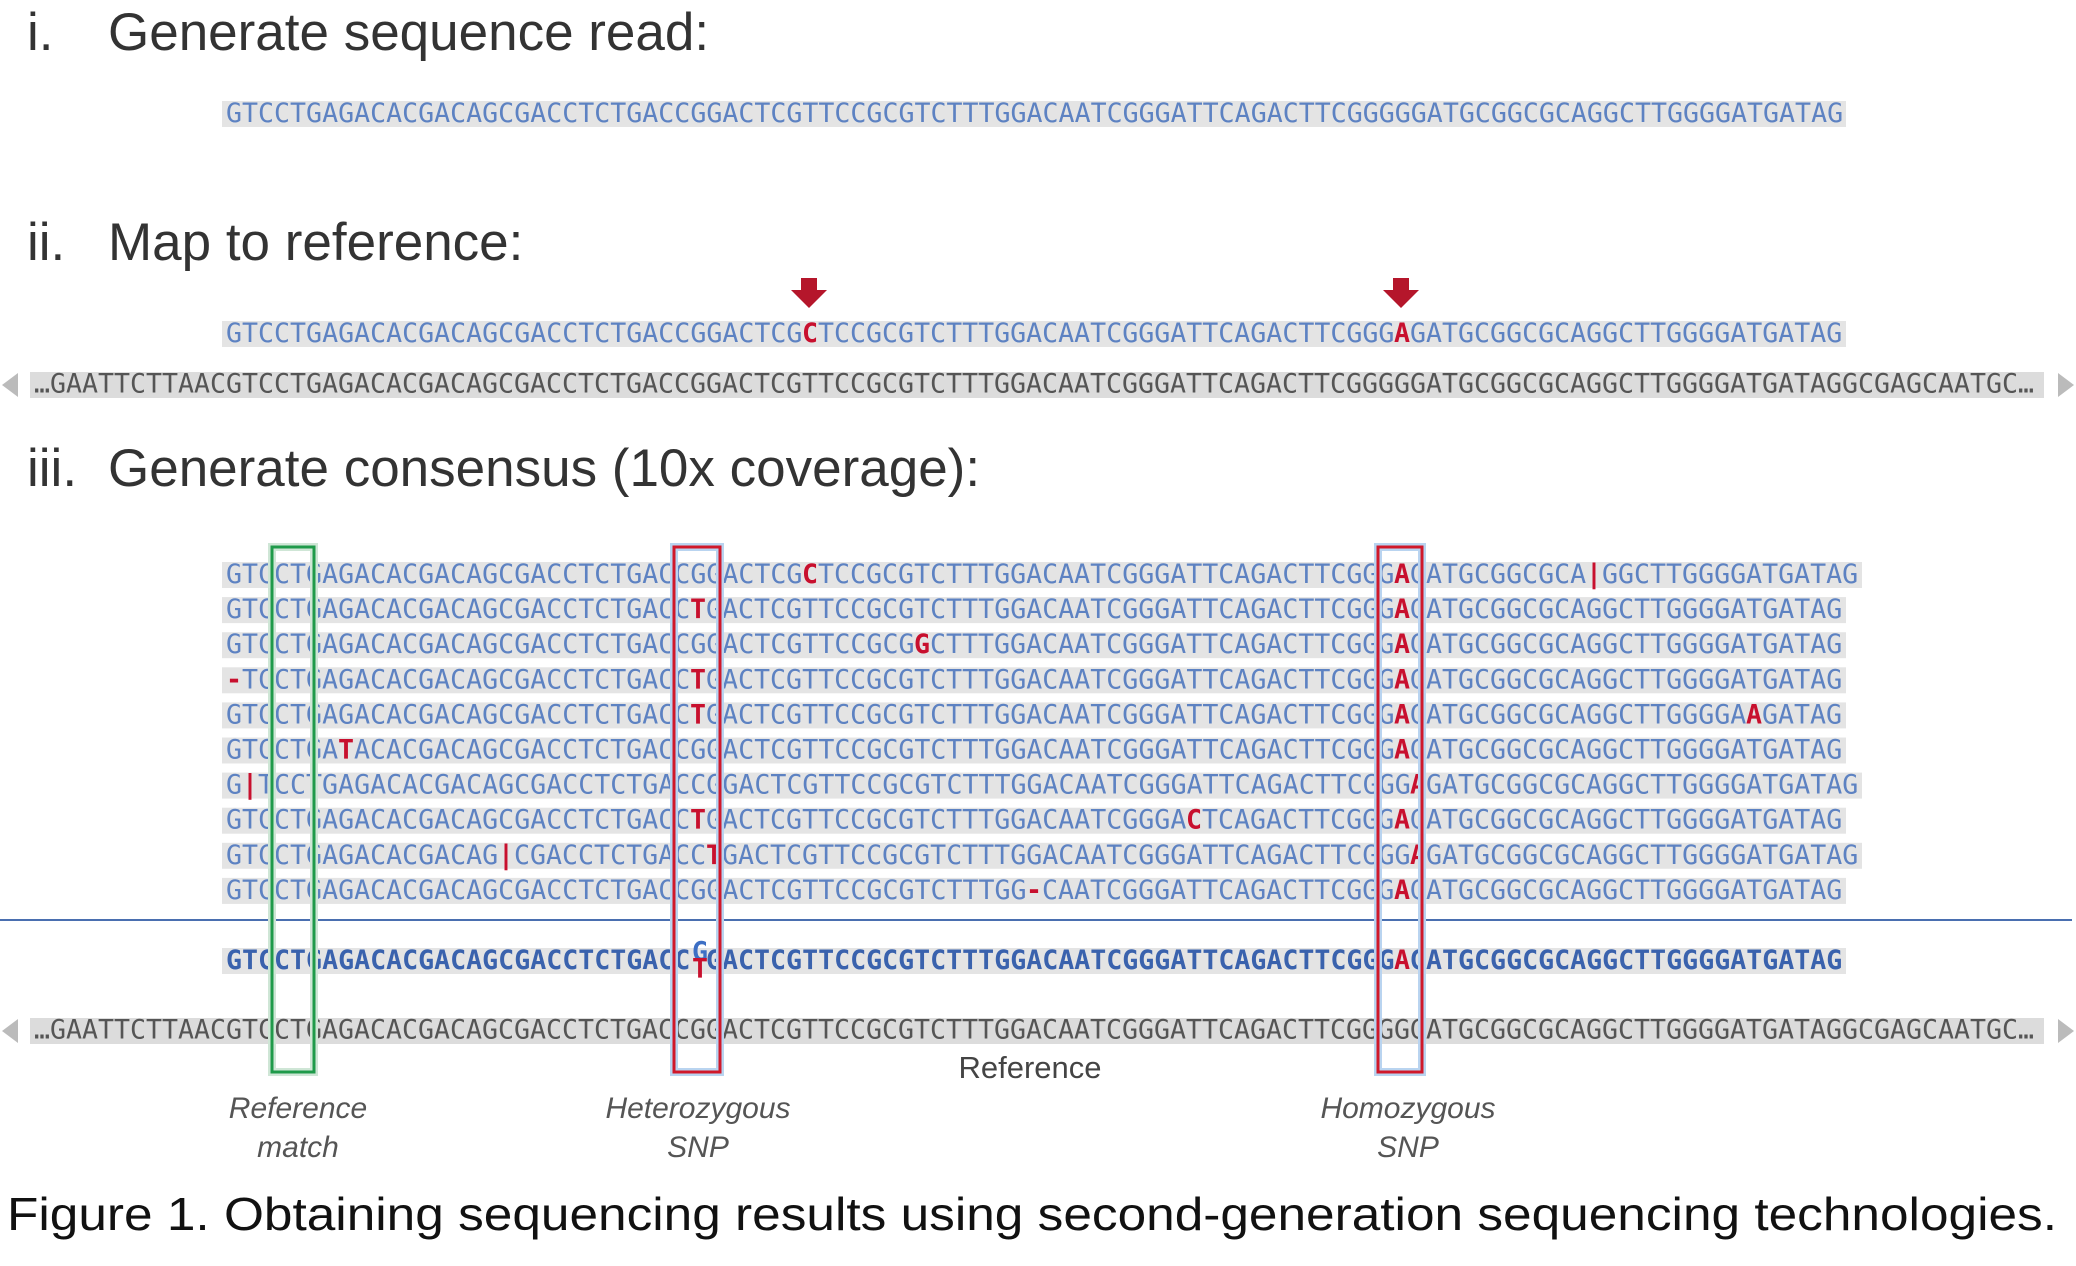  What do you see at coordinates (282, 749) in the screenshot?
I see `bases: GTCCTGA` at bounding box center [282, 749].